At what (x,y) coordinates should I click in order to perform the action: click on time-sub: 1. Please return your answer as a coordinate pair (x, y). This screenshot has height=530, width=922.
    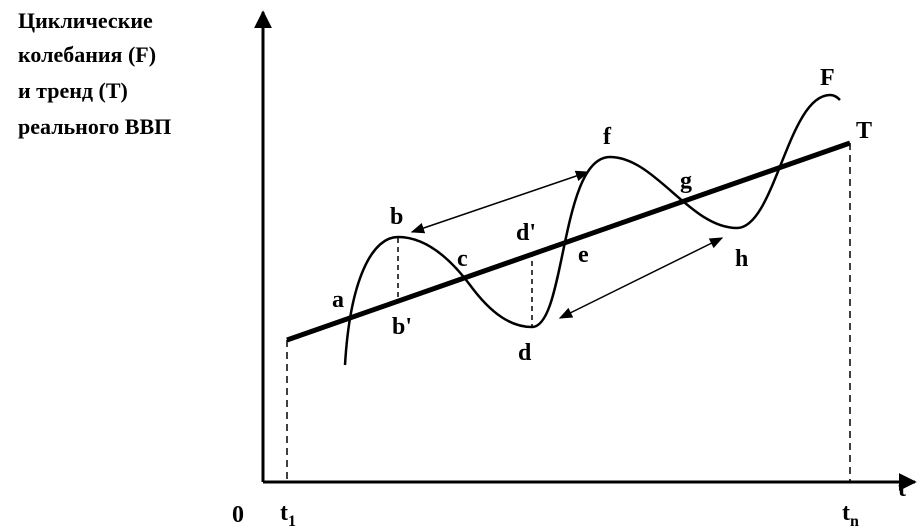
    Looking at the image, I should click on (292, 521).